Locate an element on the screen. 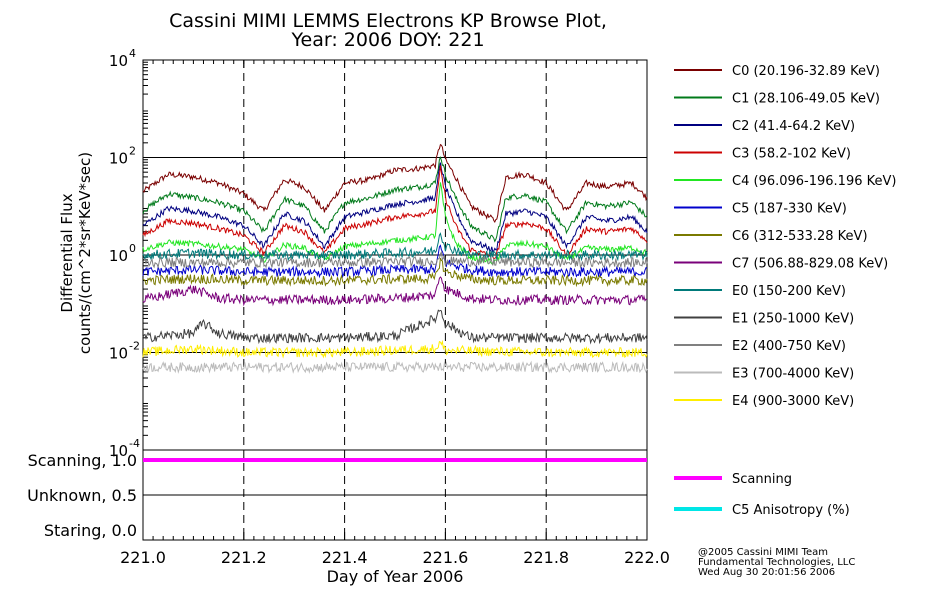 The image size is (950, 600). legend-label-0: C0 (20.196-32.89 KeV) is located at coordinates (806, 71).